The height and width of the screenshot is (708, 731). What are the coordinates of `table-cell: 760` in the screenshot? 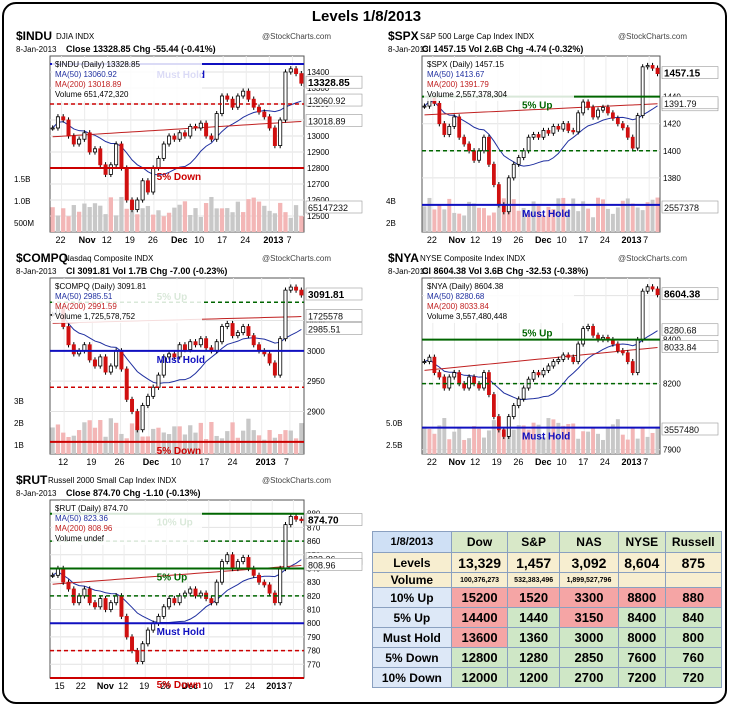 It's located at (693, 657).